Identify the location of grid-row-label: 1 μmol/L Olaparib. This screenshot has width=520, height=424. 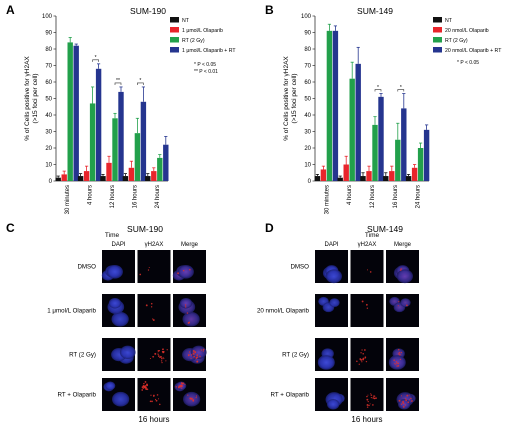
(71, 311).